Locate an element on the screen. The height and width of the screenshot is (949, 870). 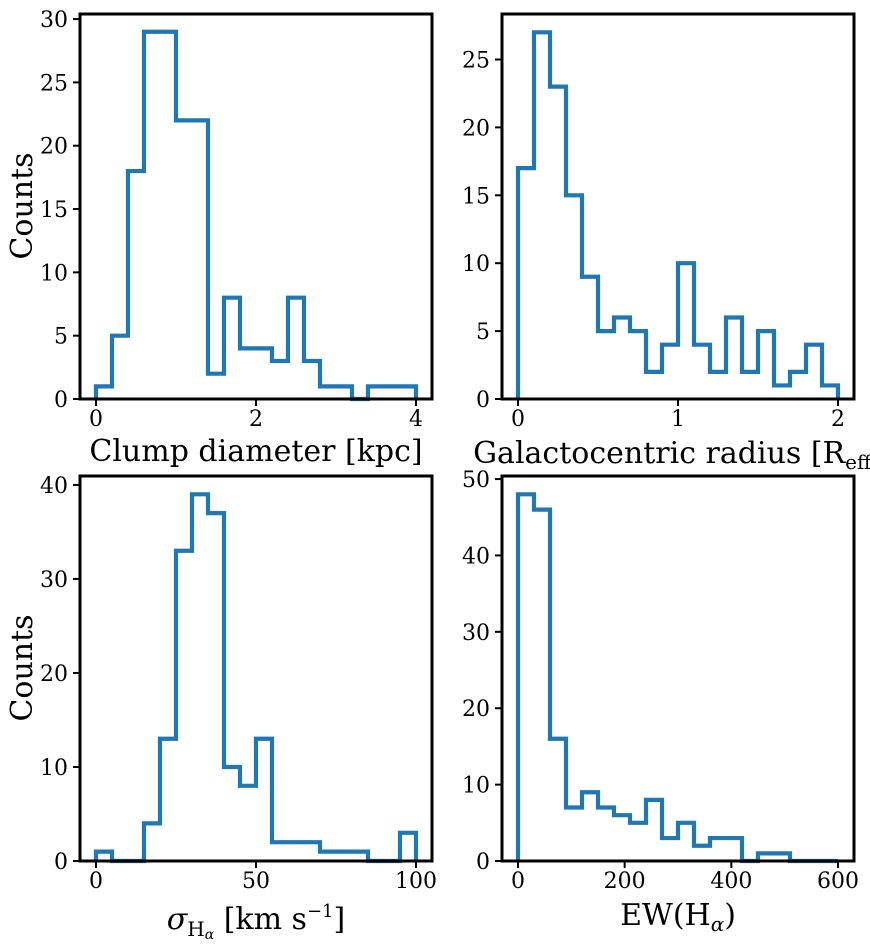
xlabel-ew-main: EW(H is located at coordinates (665, 915).